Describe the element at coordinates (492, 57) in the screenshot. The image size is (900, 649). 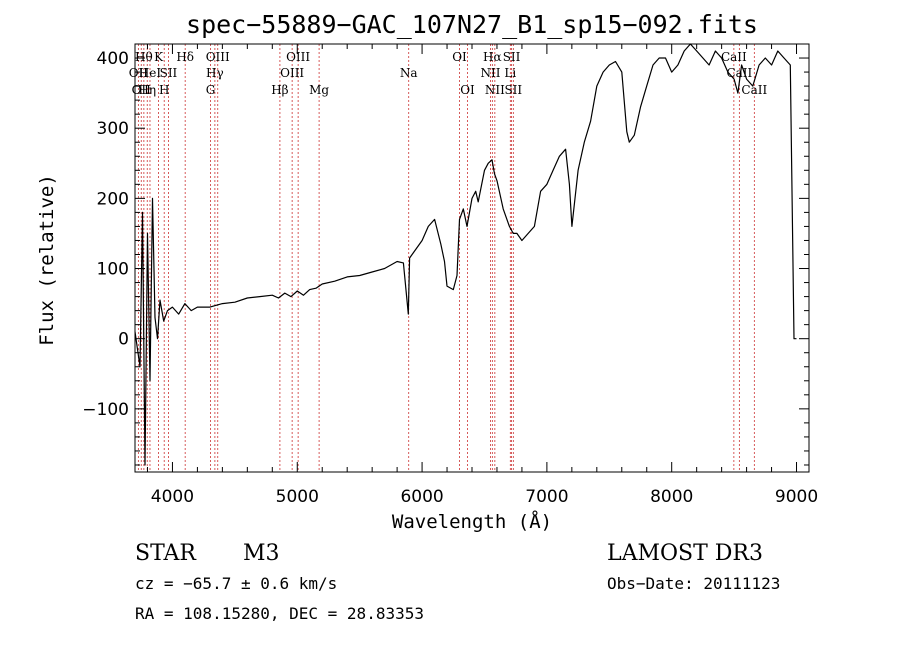
I see `emission-line-label: Hα` at that location.